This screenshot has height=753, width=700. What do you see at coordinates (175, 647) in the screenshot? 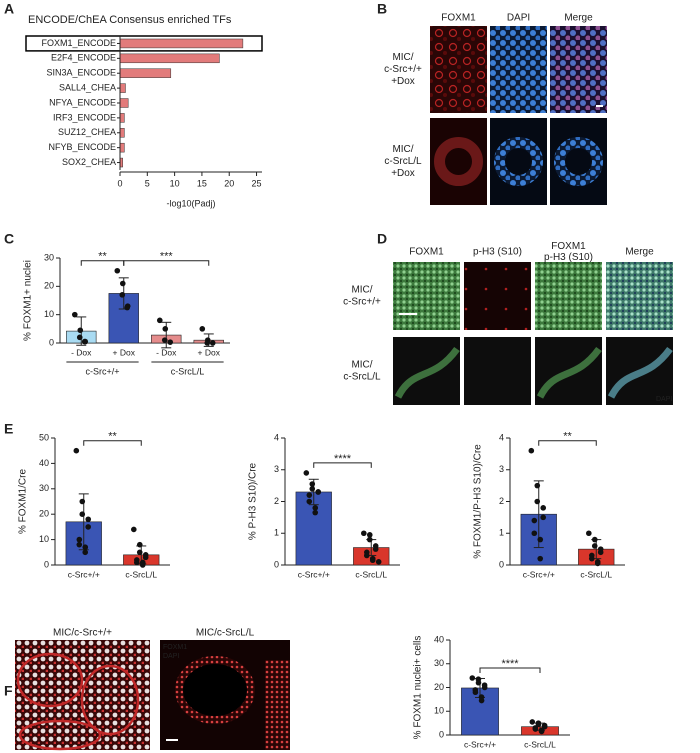
I see `image-legend: FOXM1` at bounding box center [175, 647].